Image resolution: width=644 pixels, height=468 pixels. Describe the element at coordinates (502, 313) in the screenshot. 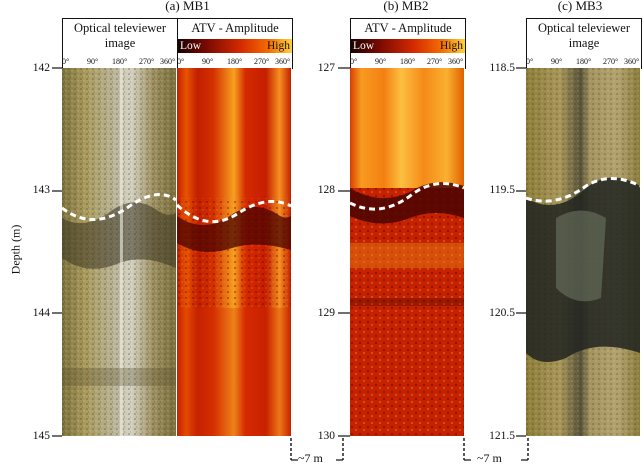

I see `mb3-depth-120-5: 120.5` at that location.